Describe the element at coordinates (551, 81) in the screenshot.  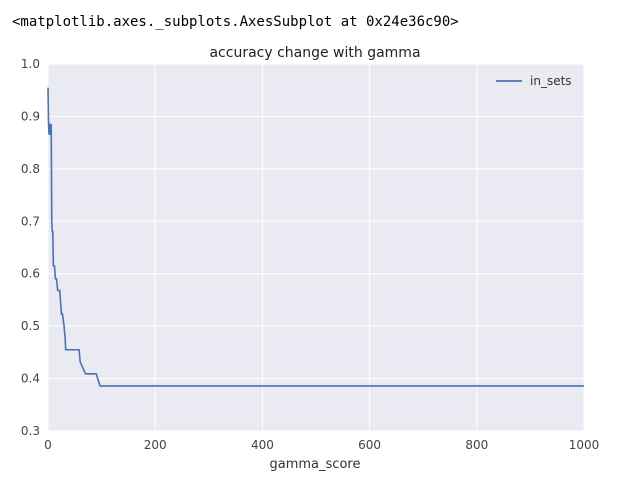
I see `legend-label-in-sets: in_sets` at that location.